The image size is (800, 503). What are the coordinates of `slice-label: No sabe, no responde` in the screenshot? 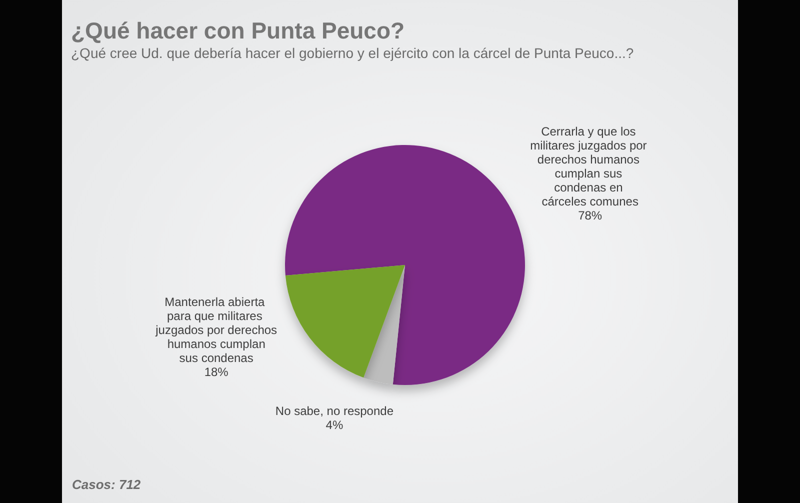 It's located at (334, 411).